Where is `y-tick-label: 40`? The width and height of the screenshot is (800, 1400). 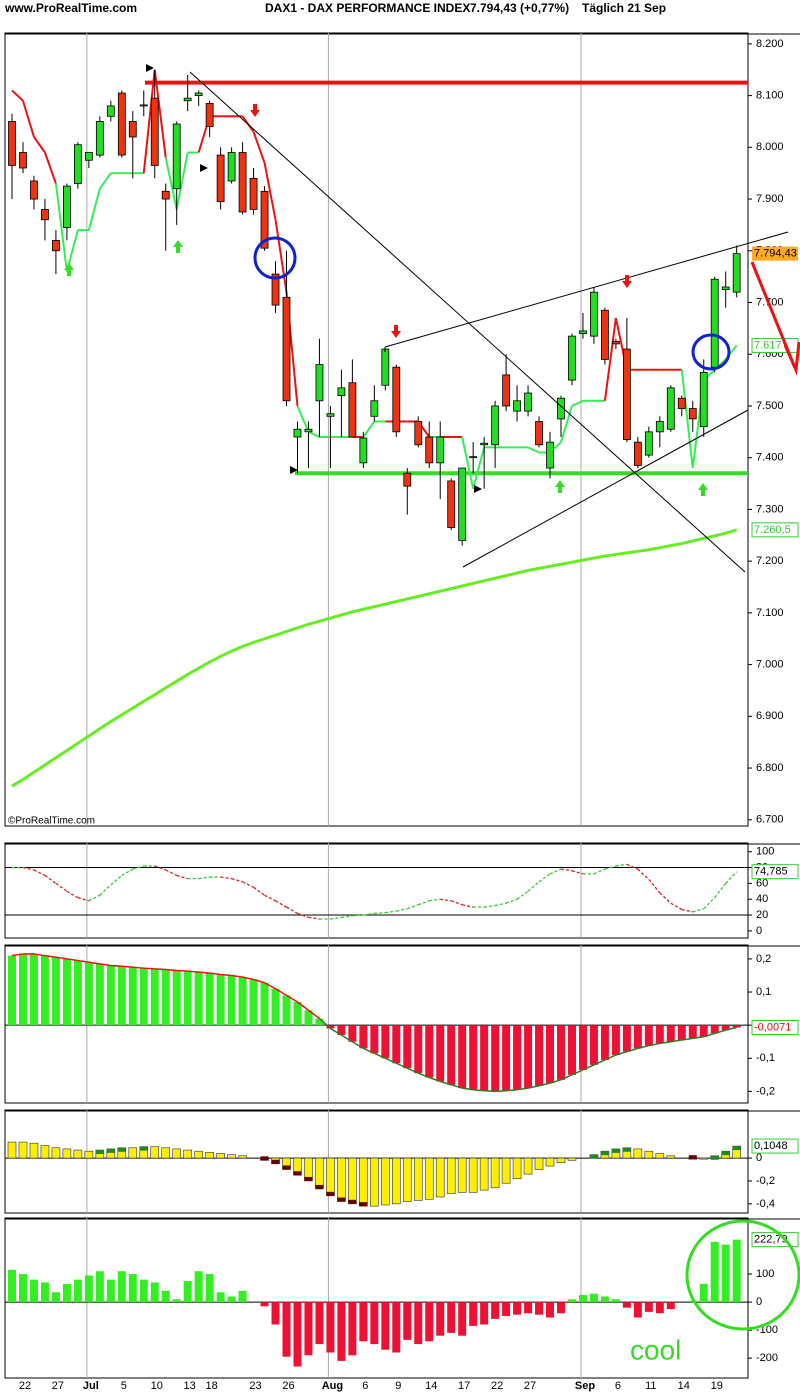
y-tick-label: 40 is located at coordinates (762, 899).